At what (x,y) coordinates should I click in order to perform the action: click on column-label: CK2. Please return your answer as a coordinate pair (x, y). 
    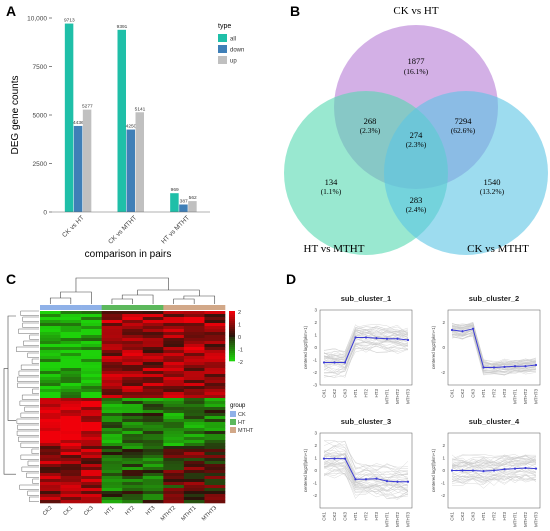
    Looking at the image, I should click on (48, 511).